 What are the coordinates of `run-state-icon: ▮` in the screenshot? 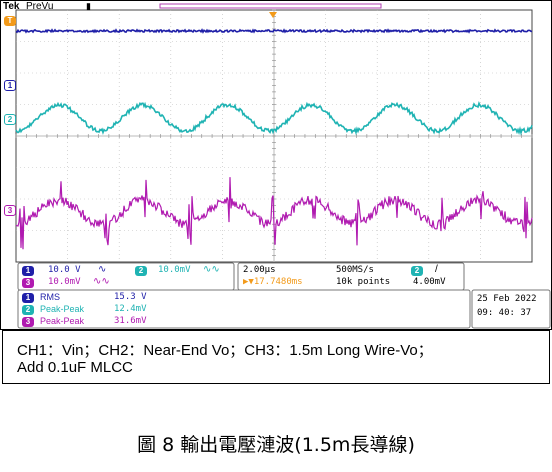 It's located at (88, 6).